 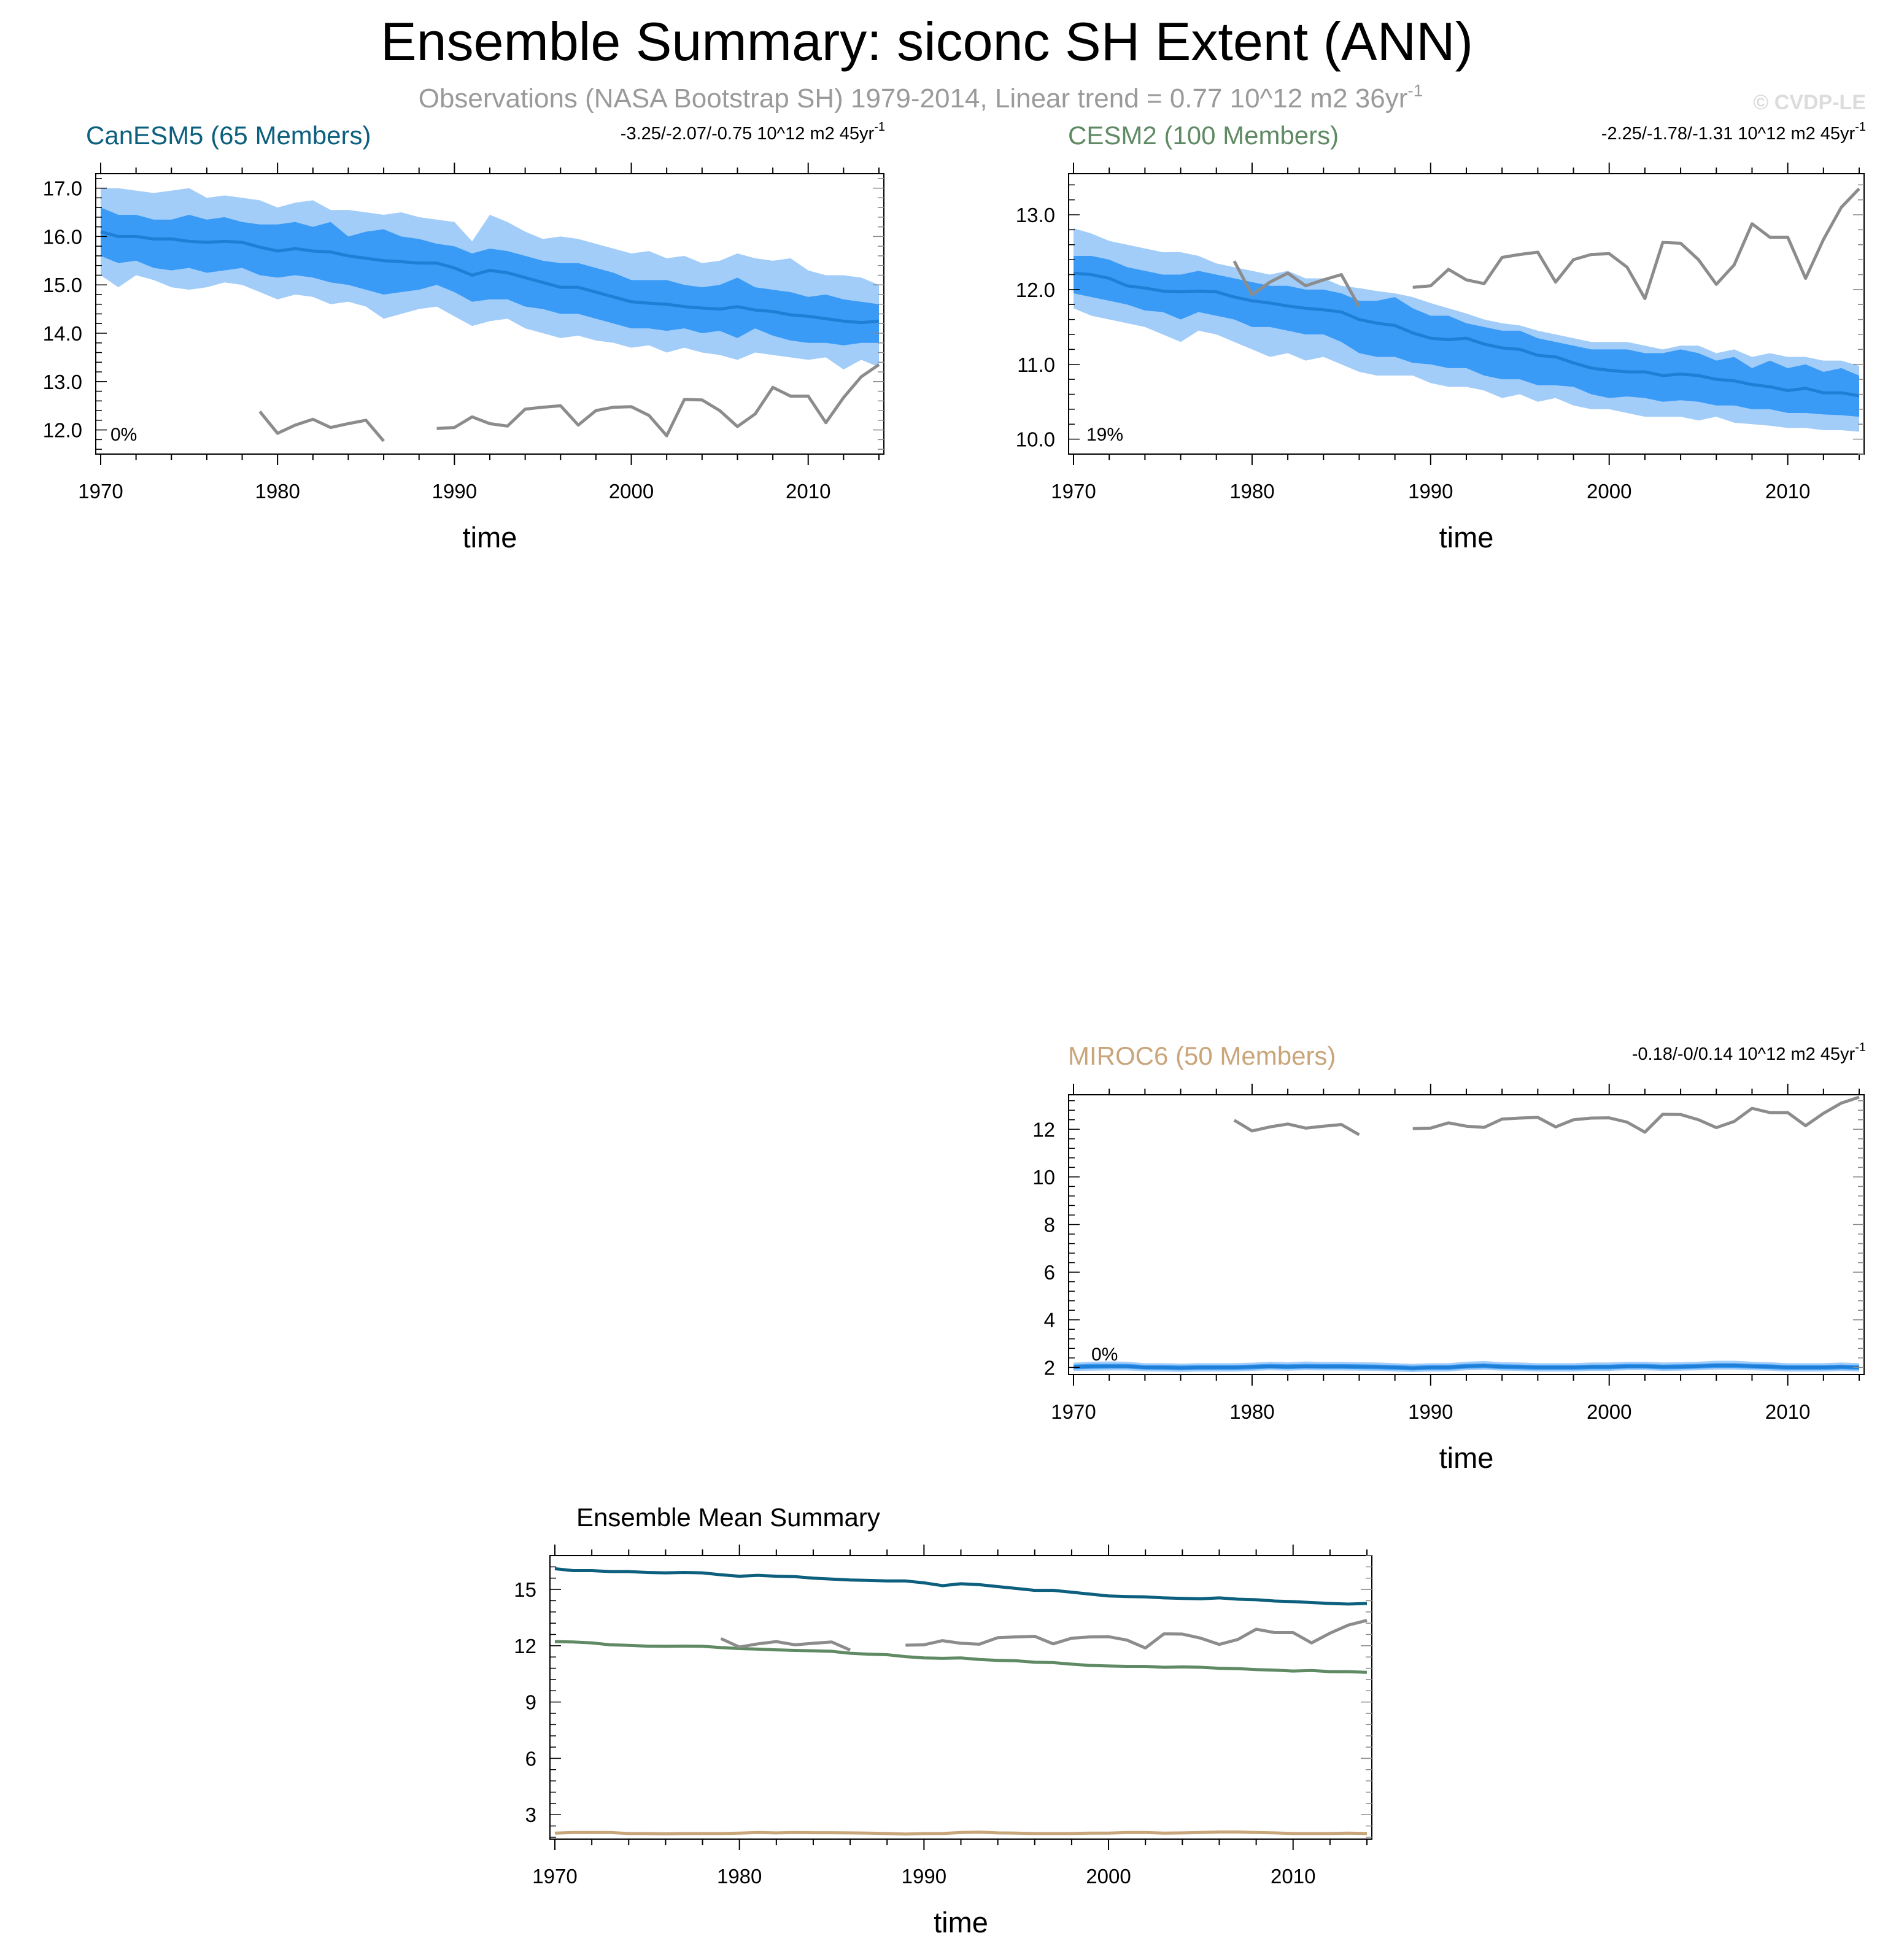 I want to click on cesm2-panel-title: CESM2 (100 Members), so click(x=1203, y=135).